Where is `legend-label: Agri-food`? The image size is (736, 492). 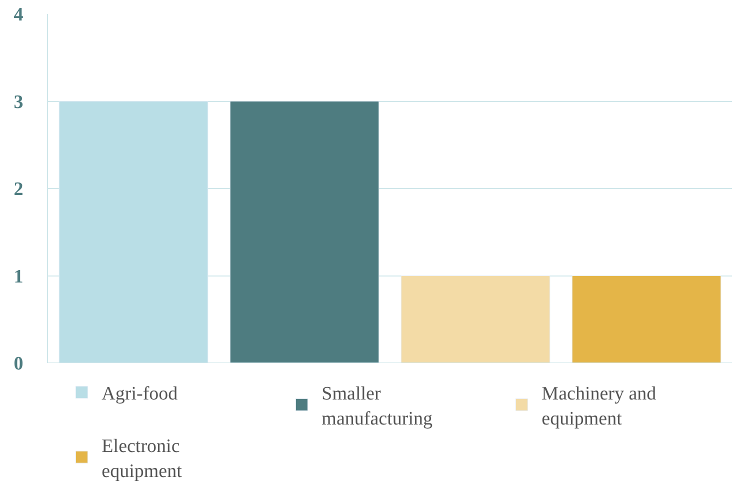 legend-label: Agri-food is located at coordinates (140, 394).